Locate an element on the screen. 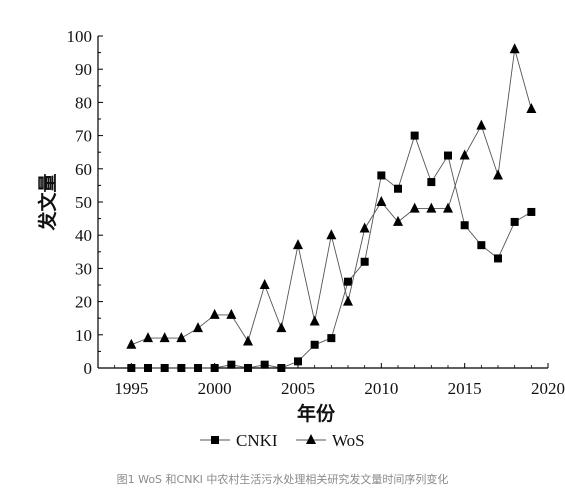 This screenshot has width=565, height=493. x-axis-title: 年份 is located at coordinates (316, 413).